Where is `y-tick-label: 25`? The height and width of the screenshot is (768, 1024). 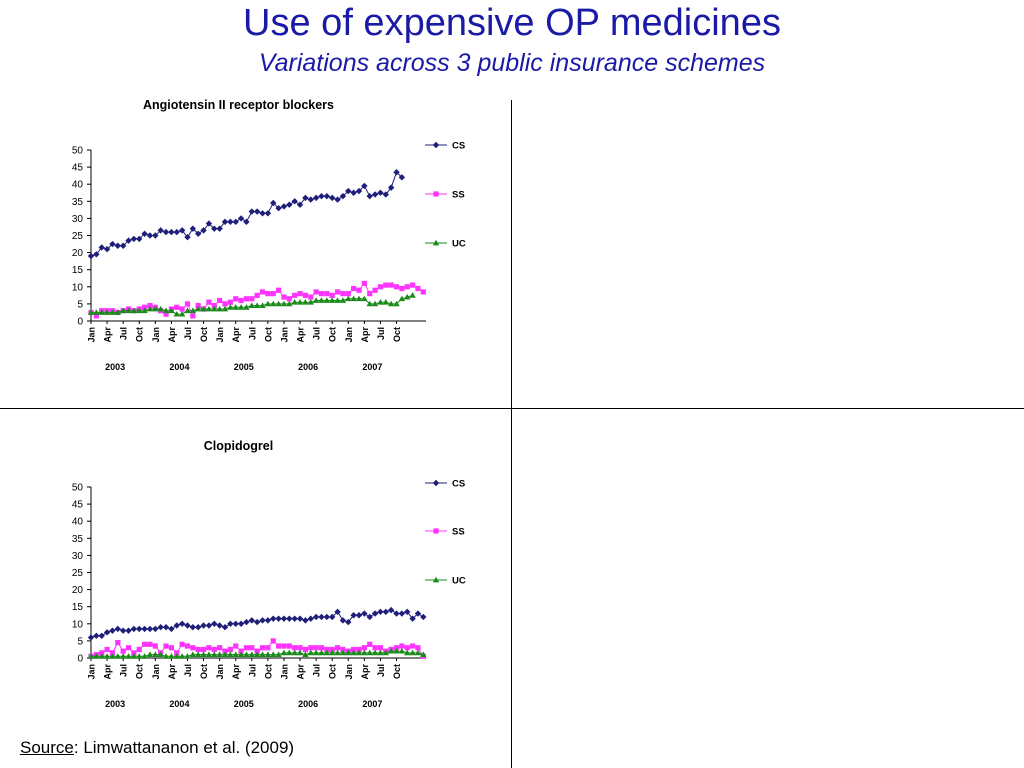 y-tick-label: 25 is located at coordinates (78, 236).